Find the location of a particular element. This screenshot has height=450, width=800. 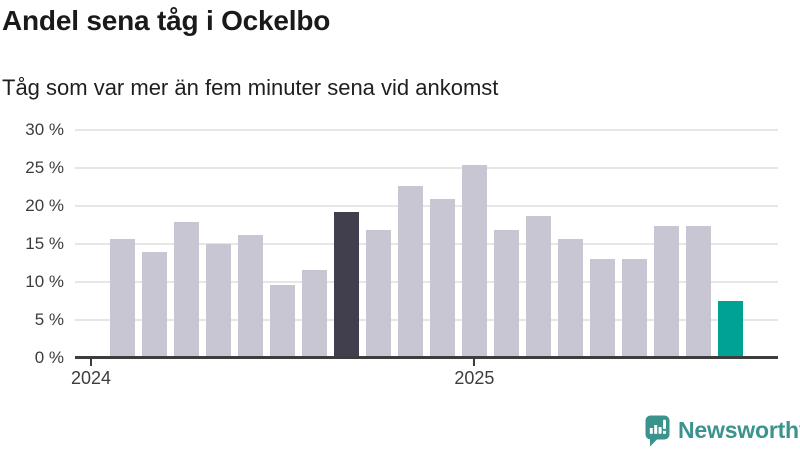

brand-name: Newsworthy is located at coordinates (739, 430).